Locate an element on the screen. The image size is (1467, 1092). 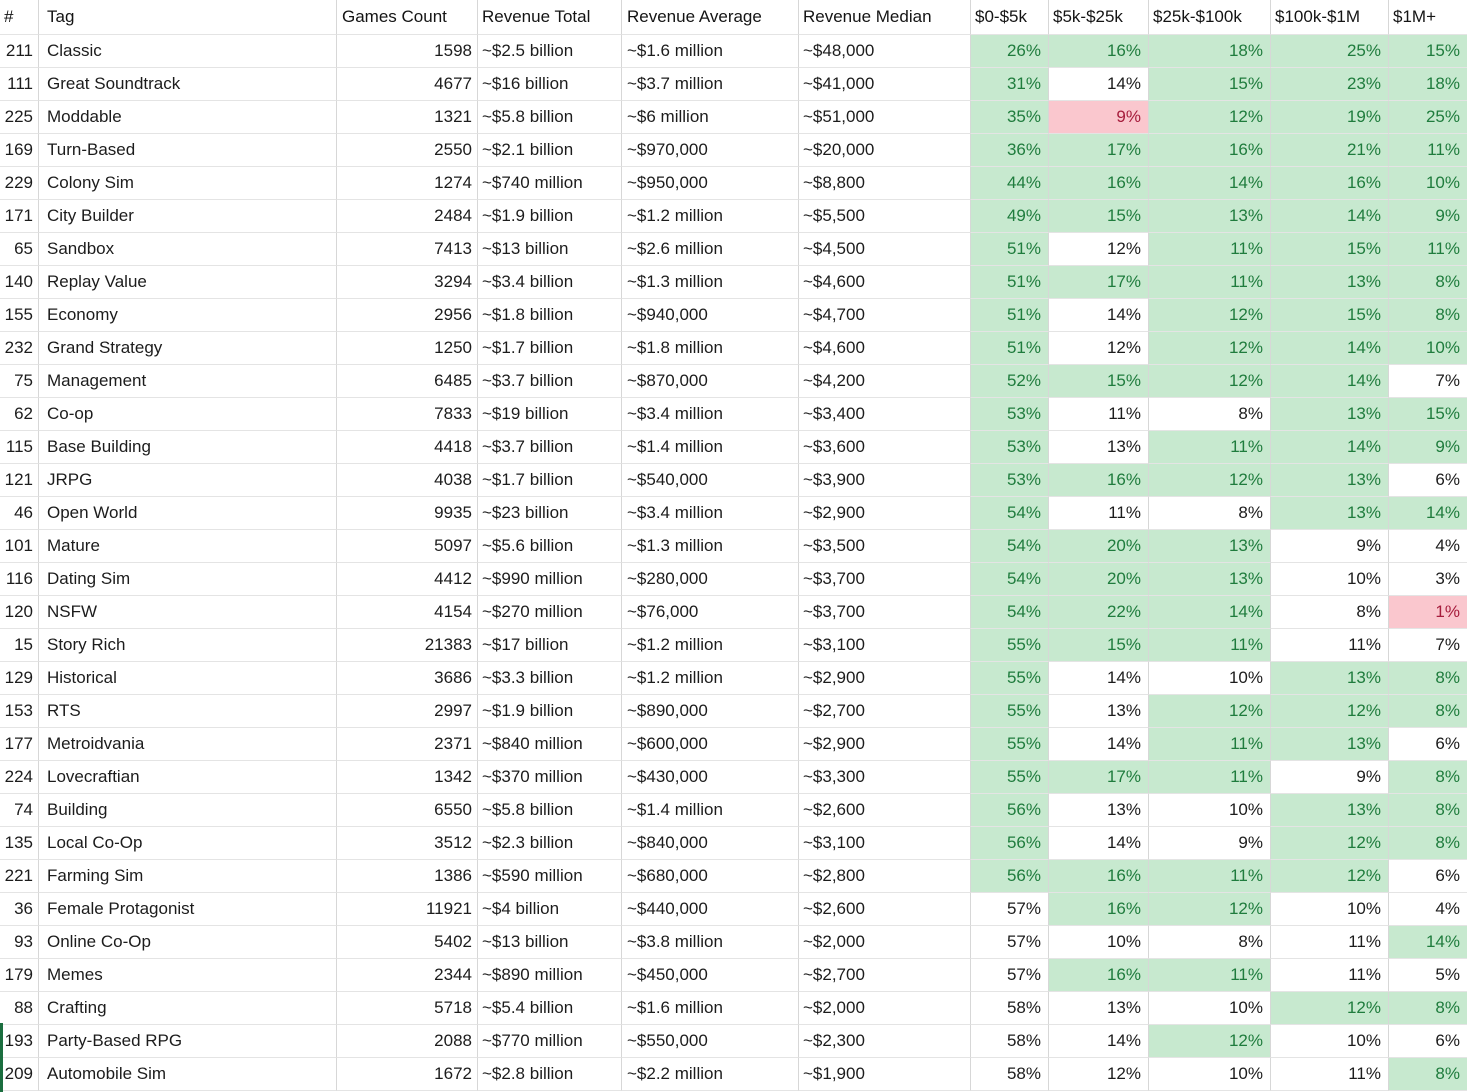
tag-cell: Turn-Based is located at coordinates (188, 150).